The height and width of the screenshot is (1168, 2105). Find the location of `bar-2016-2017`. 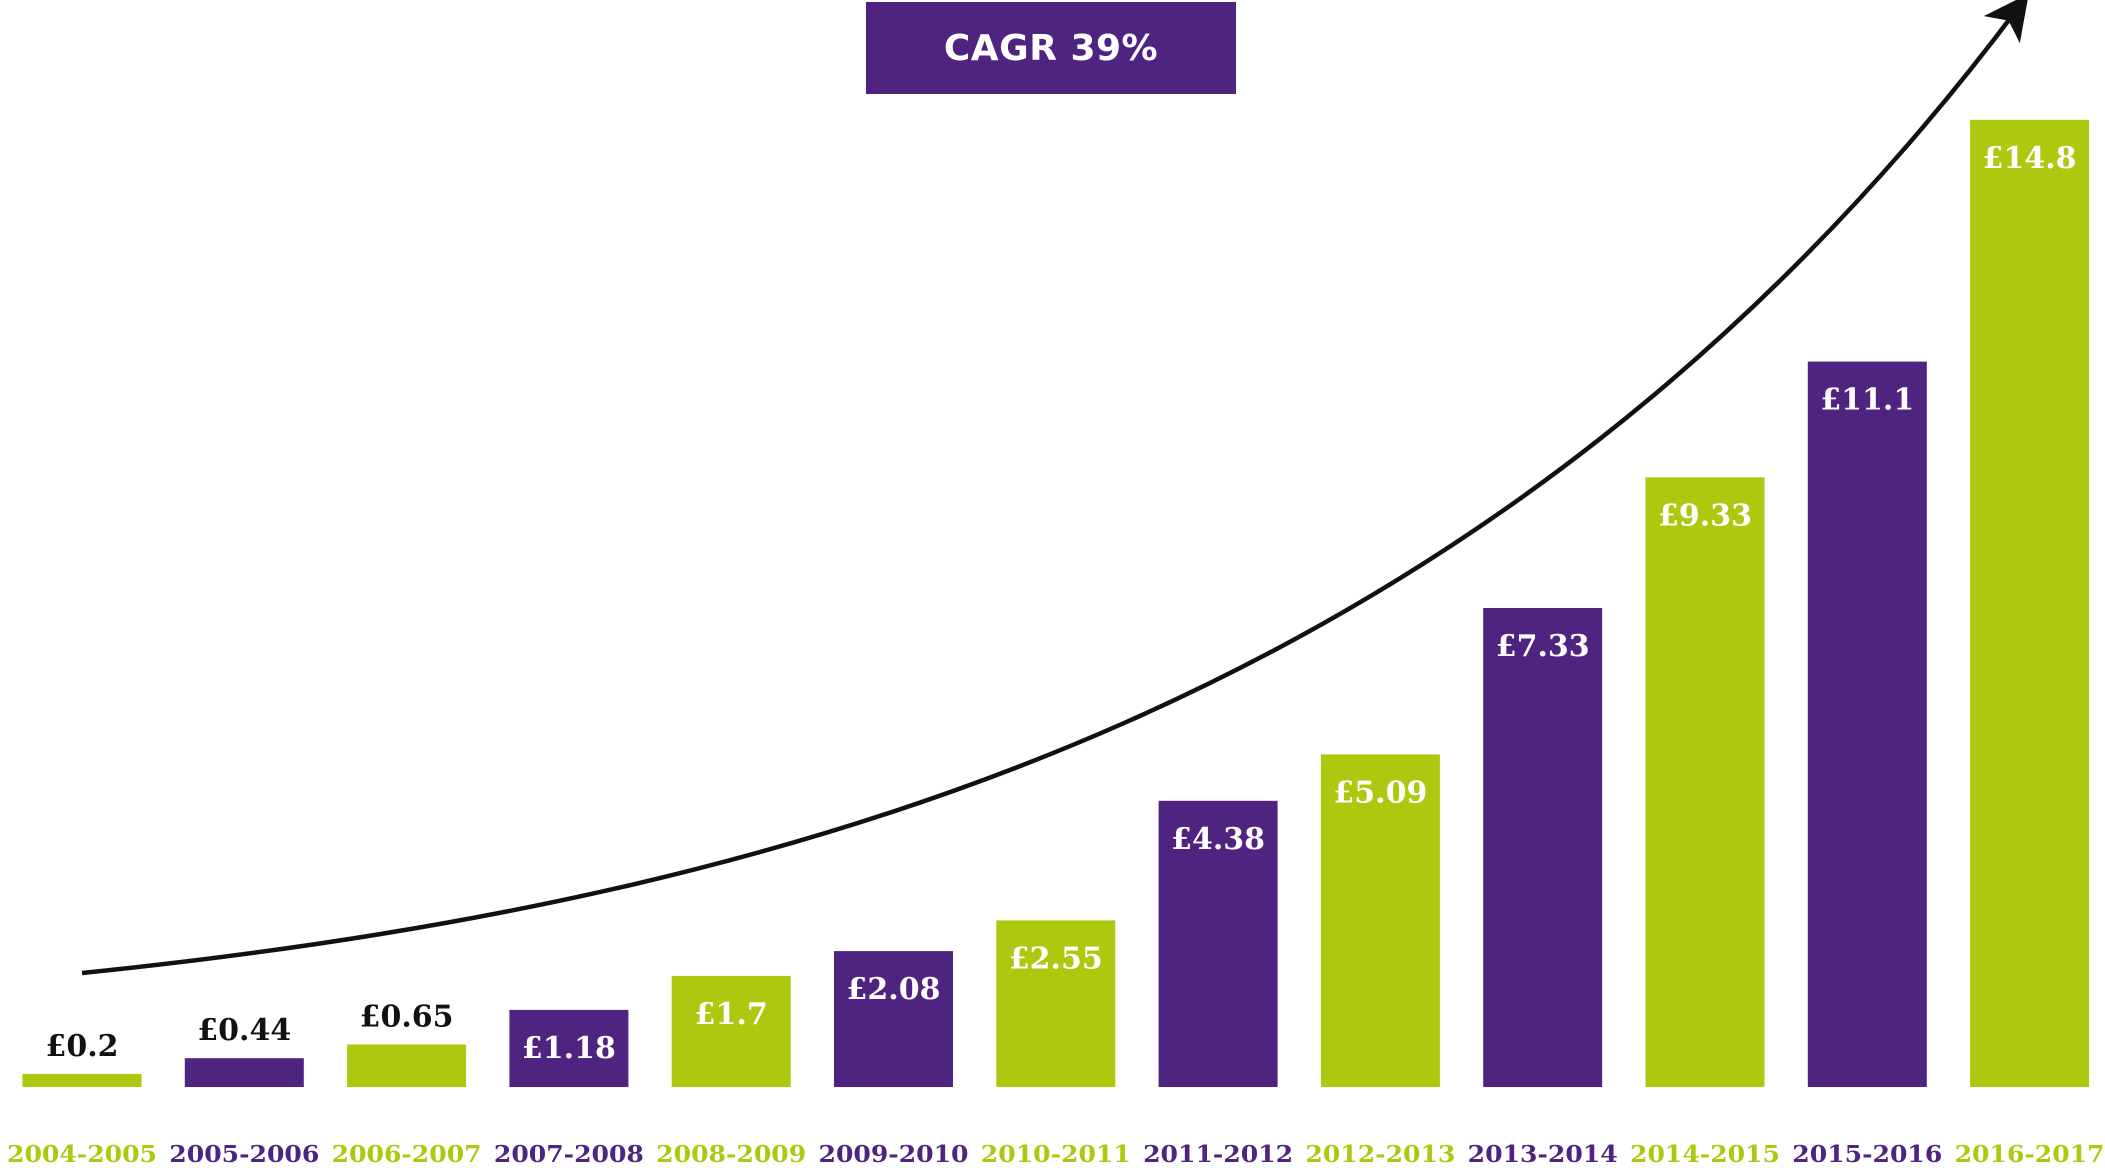

bar-2016-2017 is located at coordinates (2030, 603).